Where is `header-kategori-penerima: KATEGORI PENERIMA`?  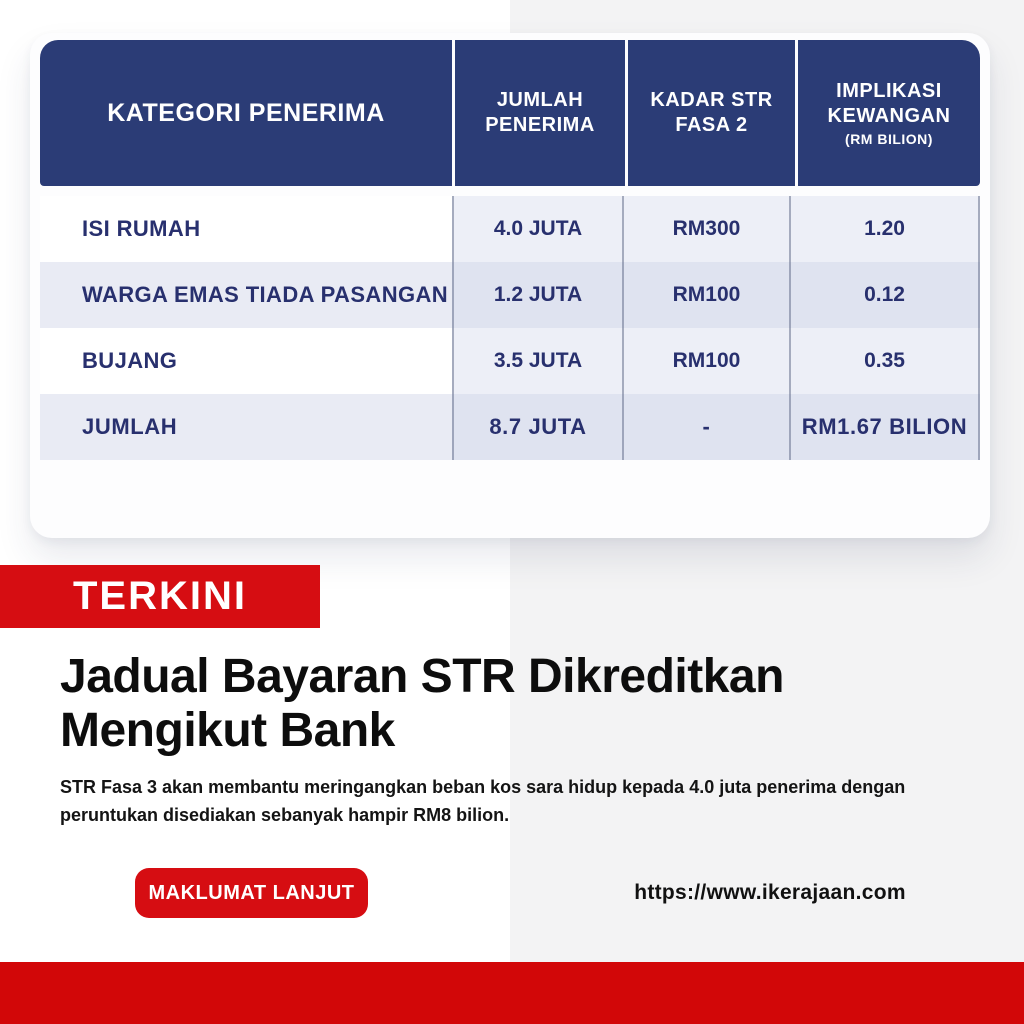
header-kategori-penerima: KATEGORI PENERIMA is located at coordinates (246, 113).